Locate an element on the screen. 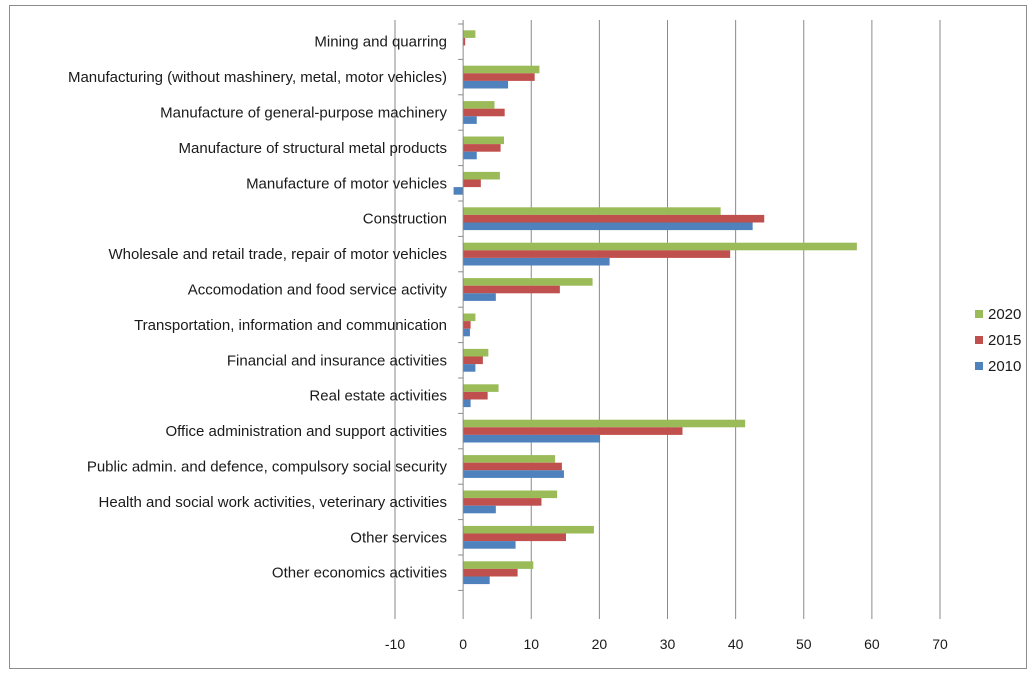  x-tick-label: 40 is located at coordinates (736, 644).